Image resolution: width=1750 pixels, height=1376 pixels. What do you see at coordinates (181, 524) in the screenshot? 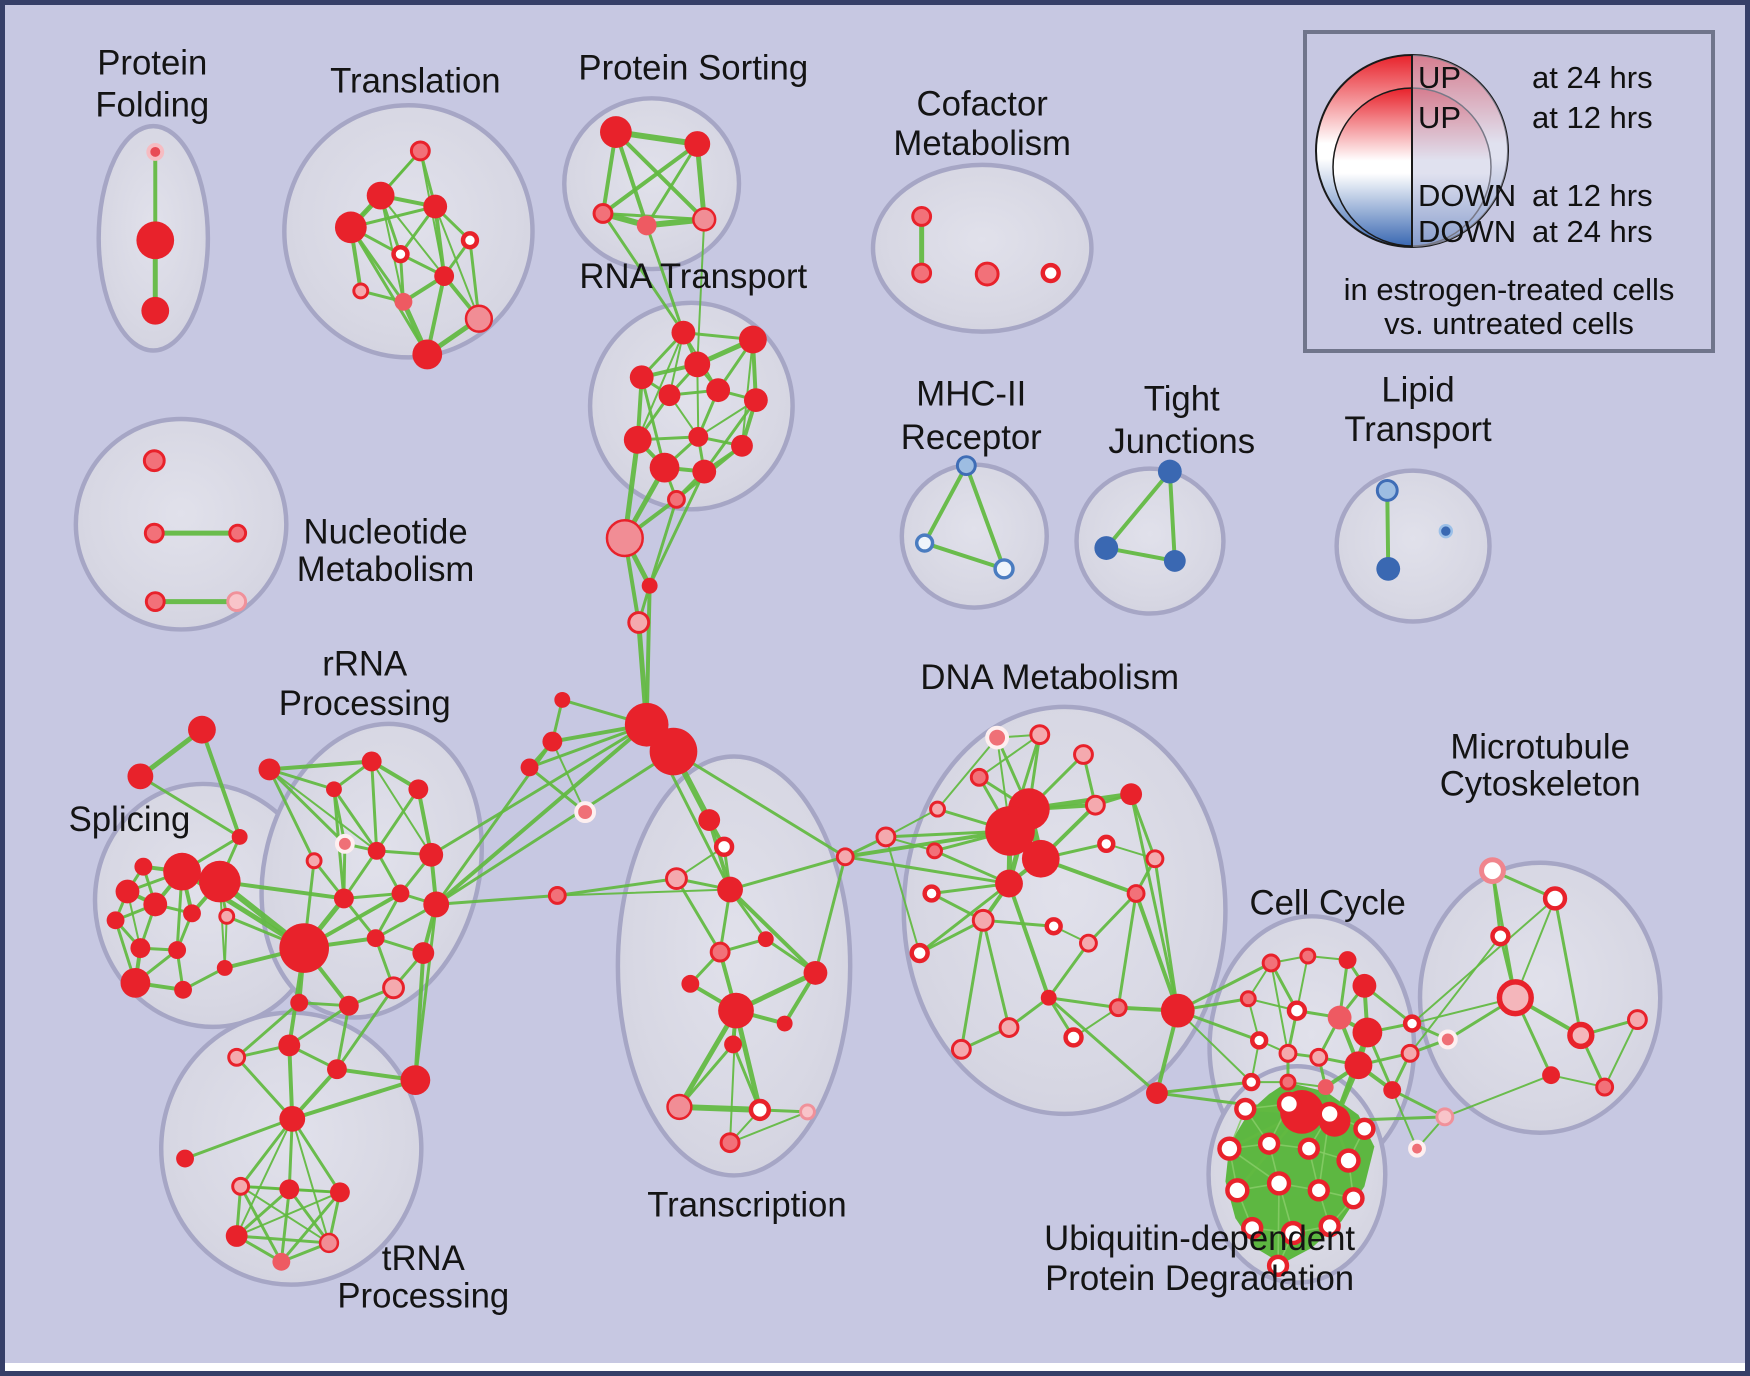
I see `cluster-ellipse-nucleotide-metabolism` at bounding box center [181, 524].